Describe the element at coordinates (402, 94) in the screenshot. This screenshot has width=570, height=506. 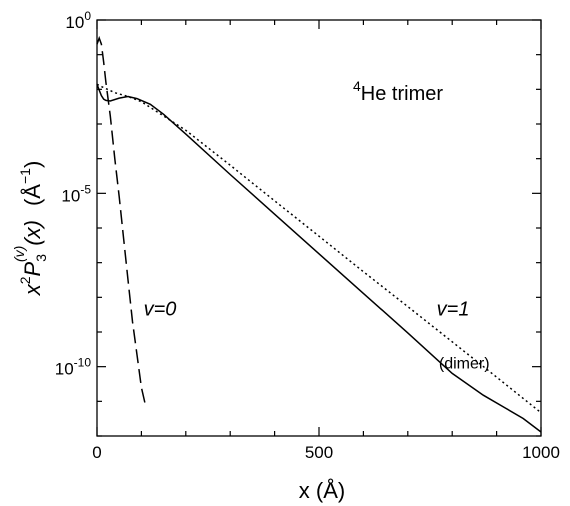
I see `title-text: He trimer` at that location.